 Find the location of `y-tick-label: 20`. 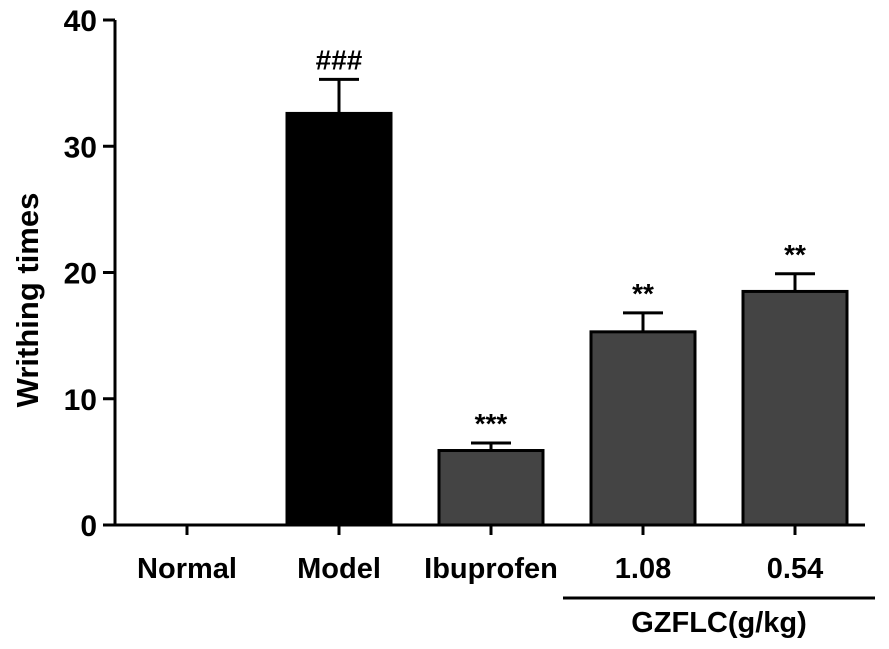

y-tick-label: 20 is located at coordinates (80, 274).